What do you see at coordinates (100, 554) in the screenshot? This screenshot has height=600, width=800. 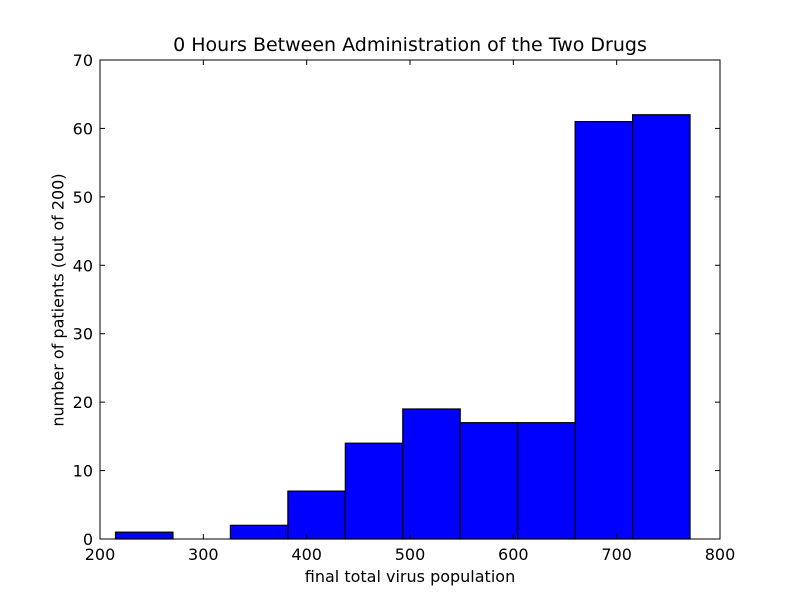 I see `x-tick-label: 200` at bounding box center [100, 554].